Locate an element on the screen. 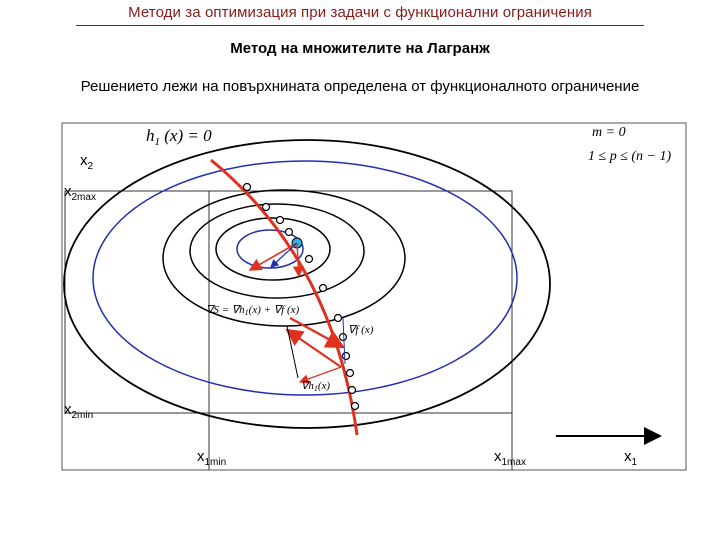 Image resolution: width=720 pixels, height=540 pixels. gradient-h-label: ∇h1(x) is located at coordinates (315, 386).